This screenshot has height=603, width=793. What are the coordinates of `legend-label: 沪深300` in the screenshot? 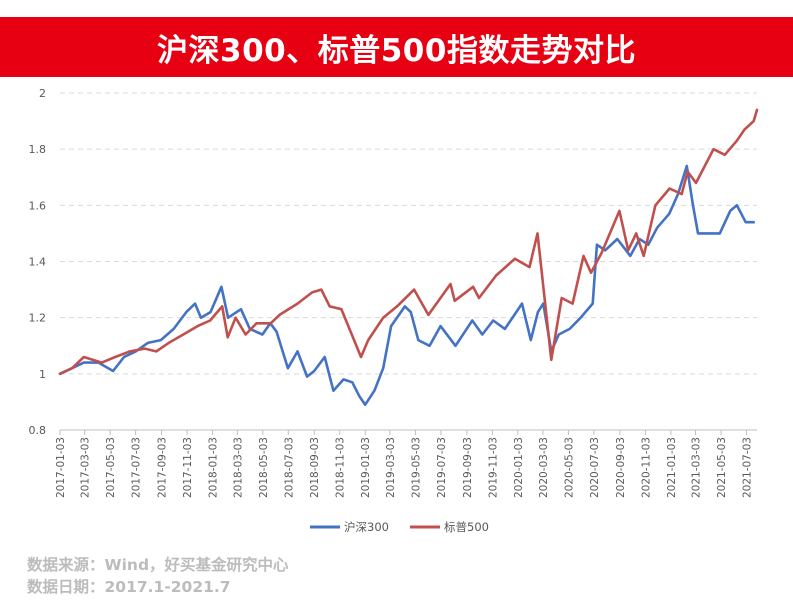 It's located at (366, 527).